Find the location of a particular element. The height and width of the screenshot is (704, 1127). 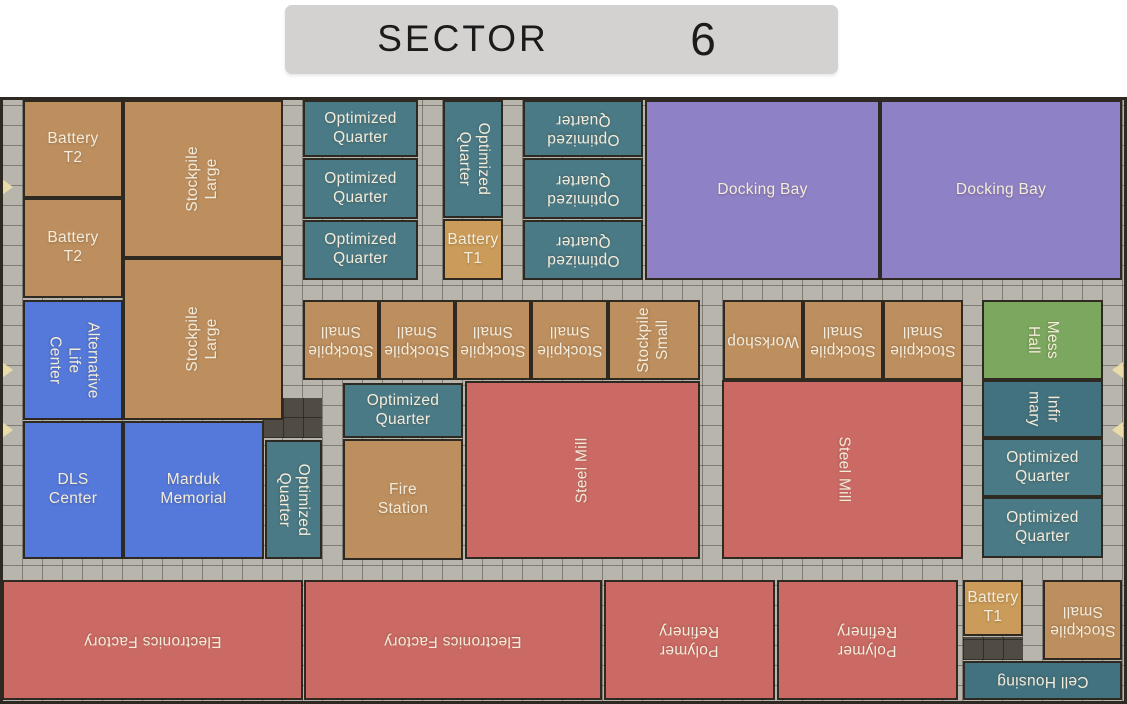

cell-housing: Cell Housing is located at coordinates (1042, 680).